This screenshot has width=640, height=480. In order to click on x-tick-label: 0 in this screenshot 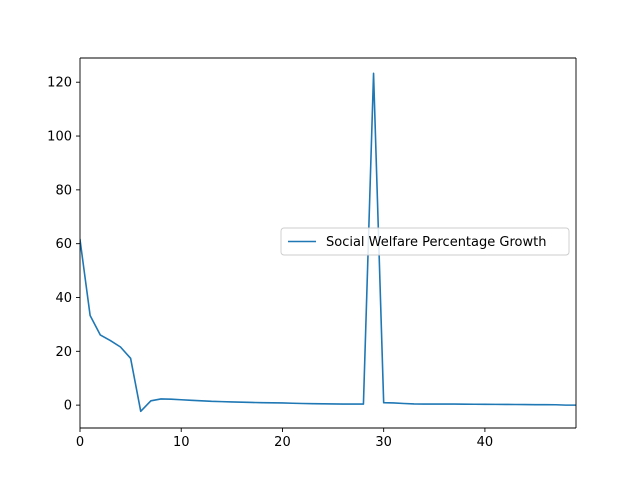, I will do `click(80, 442)`.